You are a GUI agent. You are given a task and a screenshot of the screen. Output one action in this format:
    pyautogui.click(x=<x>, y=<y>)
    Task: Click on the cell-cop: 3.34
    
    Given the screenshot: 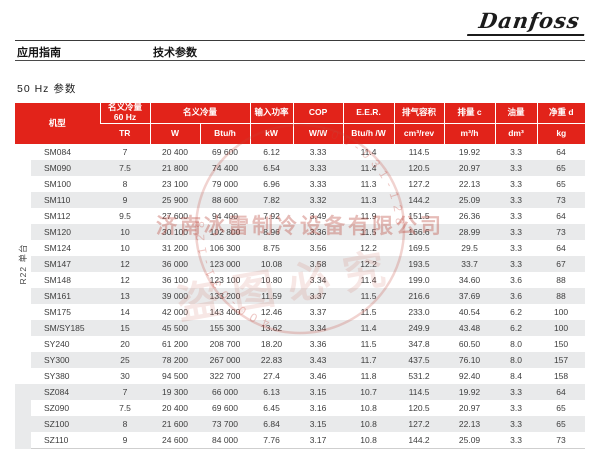 What is the action you would take?
    pyautogui.click(x=318, y=328)
    